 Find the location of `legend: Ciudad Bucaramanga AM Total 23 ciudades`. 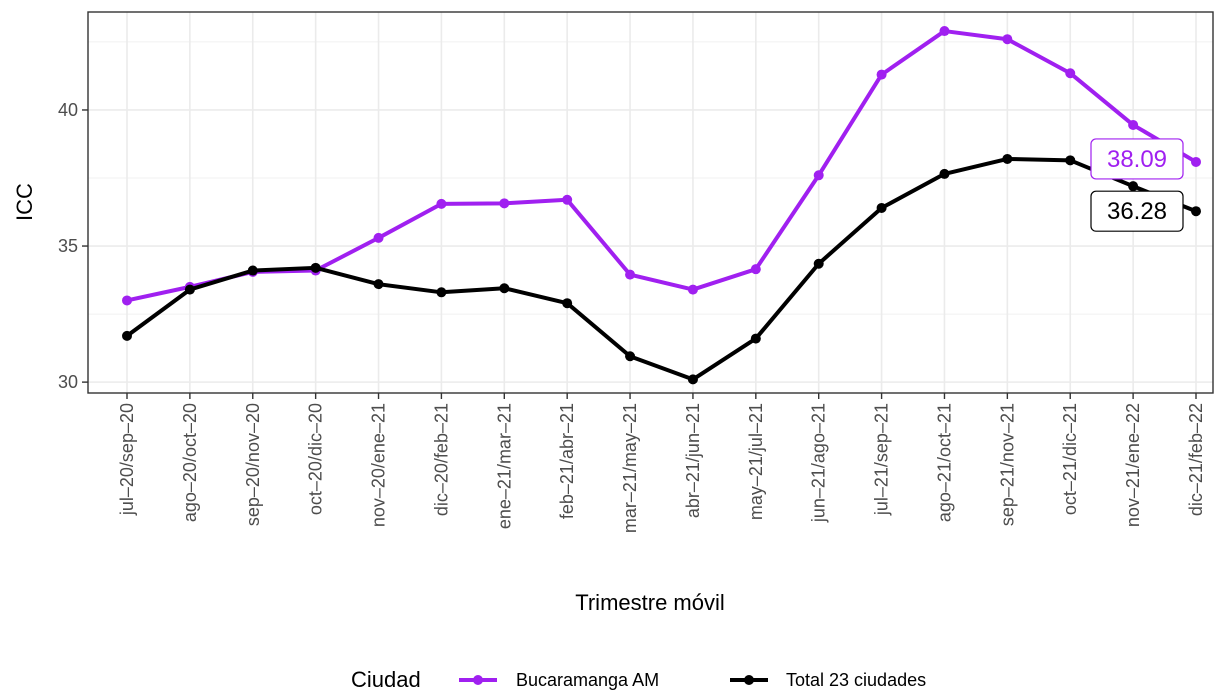

legend: Ciudad Bucaramanga AM Total 23 ciudades is located at coordinates (638, 679).